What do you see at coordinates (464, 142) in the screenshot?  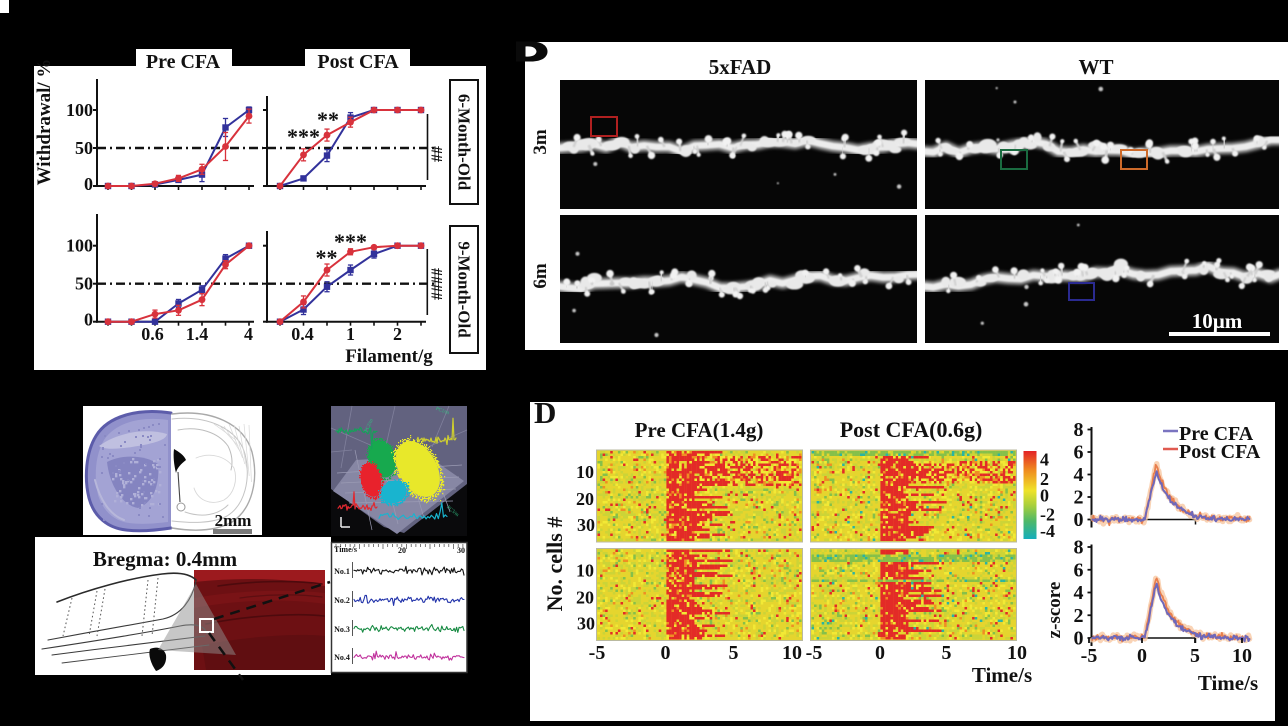 I see `svg-text: 6-Month-Old` at bounding box center [464, 142].